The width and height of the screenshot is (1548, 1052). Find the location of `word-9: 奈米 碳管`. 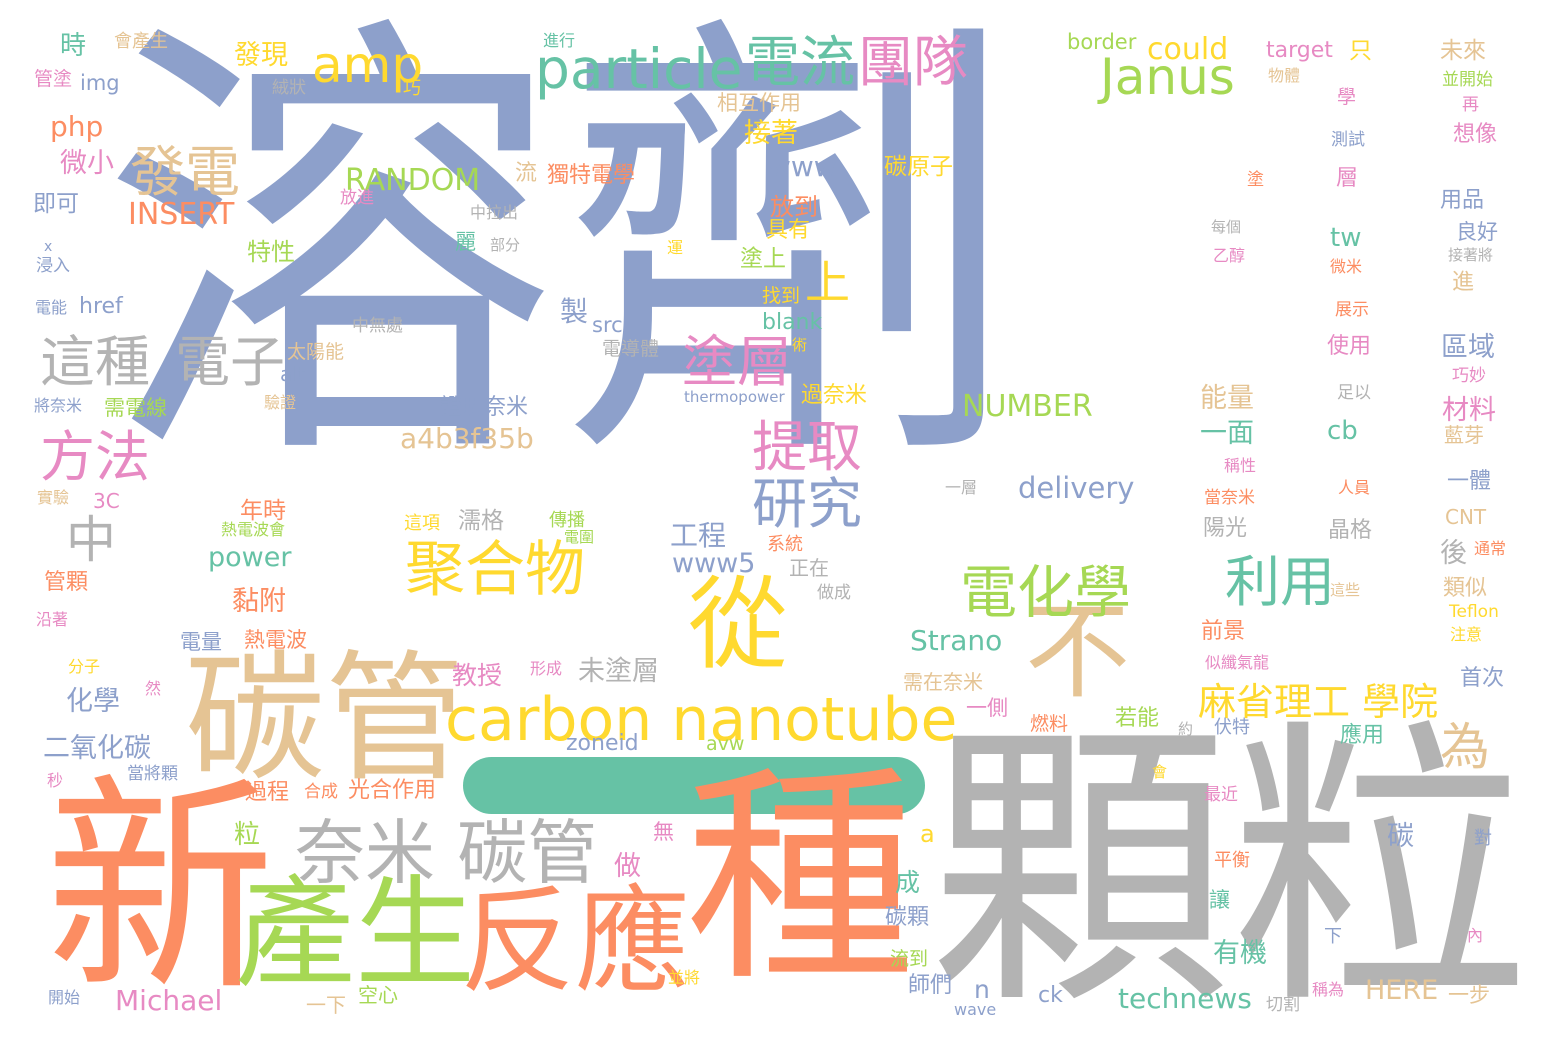

word-9: 奈米 碳管 is located at coordinates (446, 853).